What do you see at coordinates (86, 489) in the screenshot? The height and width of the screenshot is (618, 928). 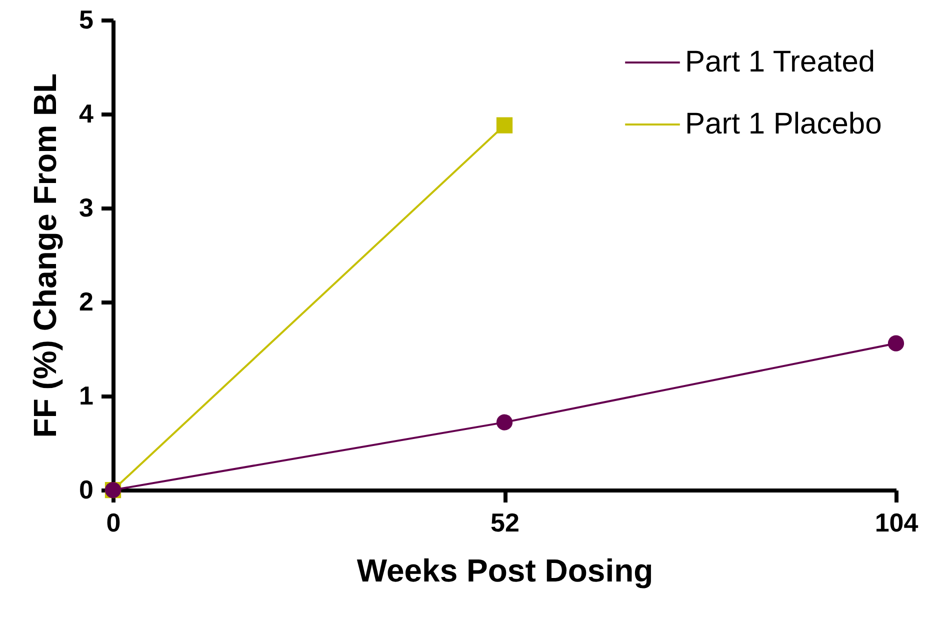 I see `y-tick-label: 0` at bounding box center [86, 489].